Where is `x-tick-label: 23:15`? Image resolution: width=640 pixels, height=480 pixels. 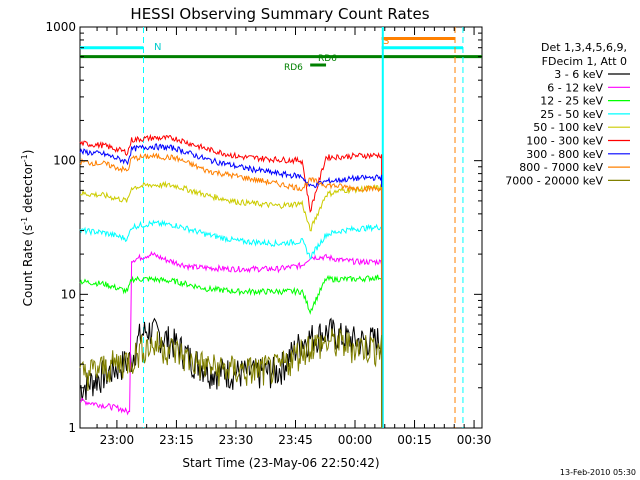 x-tick-label: 23:15 is located at coordinates (176, 440).